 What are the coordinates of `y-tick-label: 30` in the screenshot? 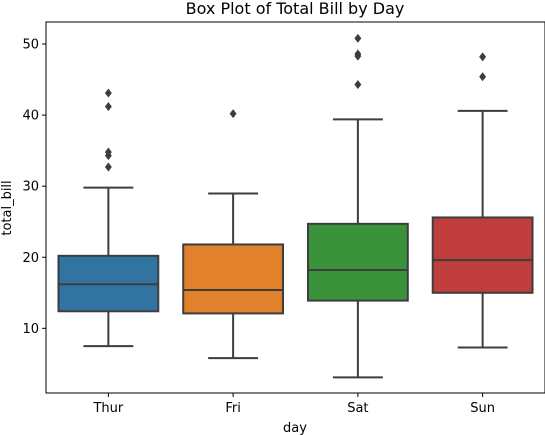 It's located at (30, 187).